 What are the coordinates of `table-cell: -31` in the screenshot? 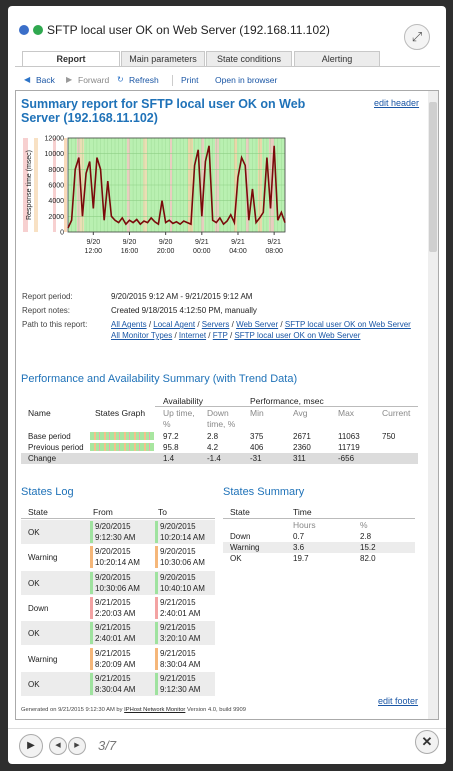 It's located at (256, 458).